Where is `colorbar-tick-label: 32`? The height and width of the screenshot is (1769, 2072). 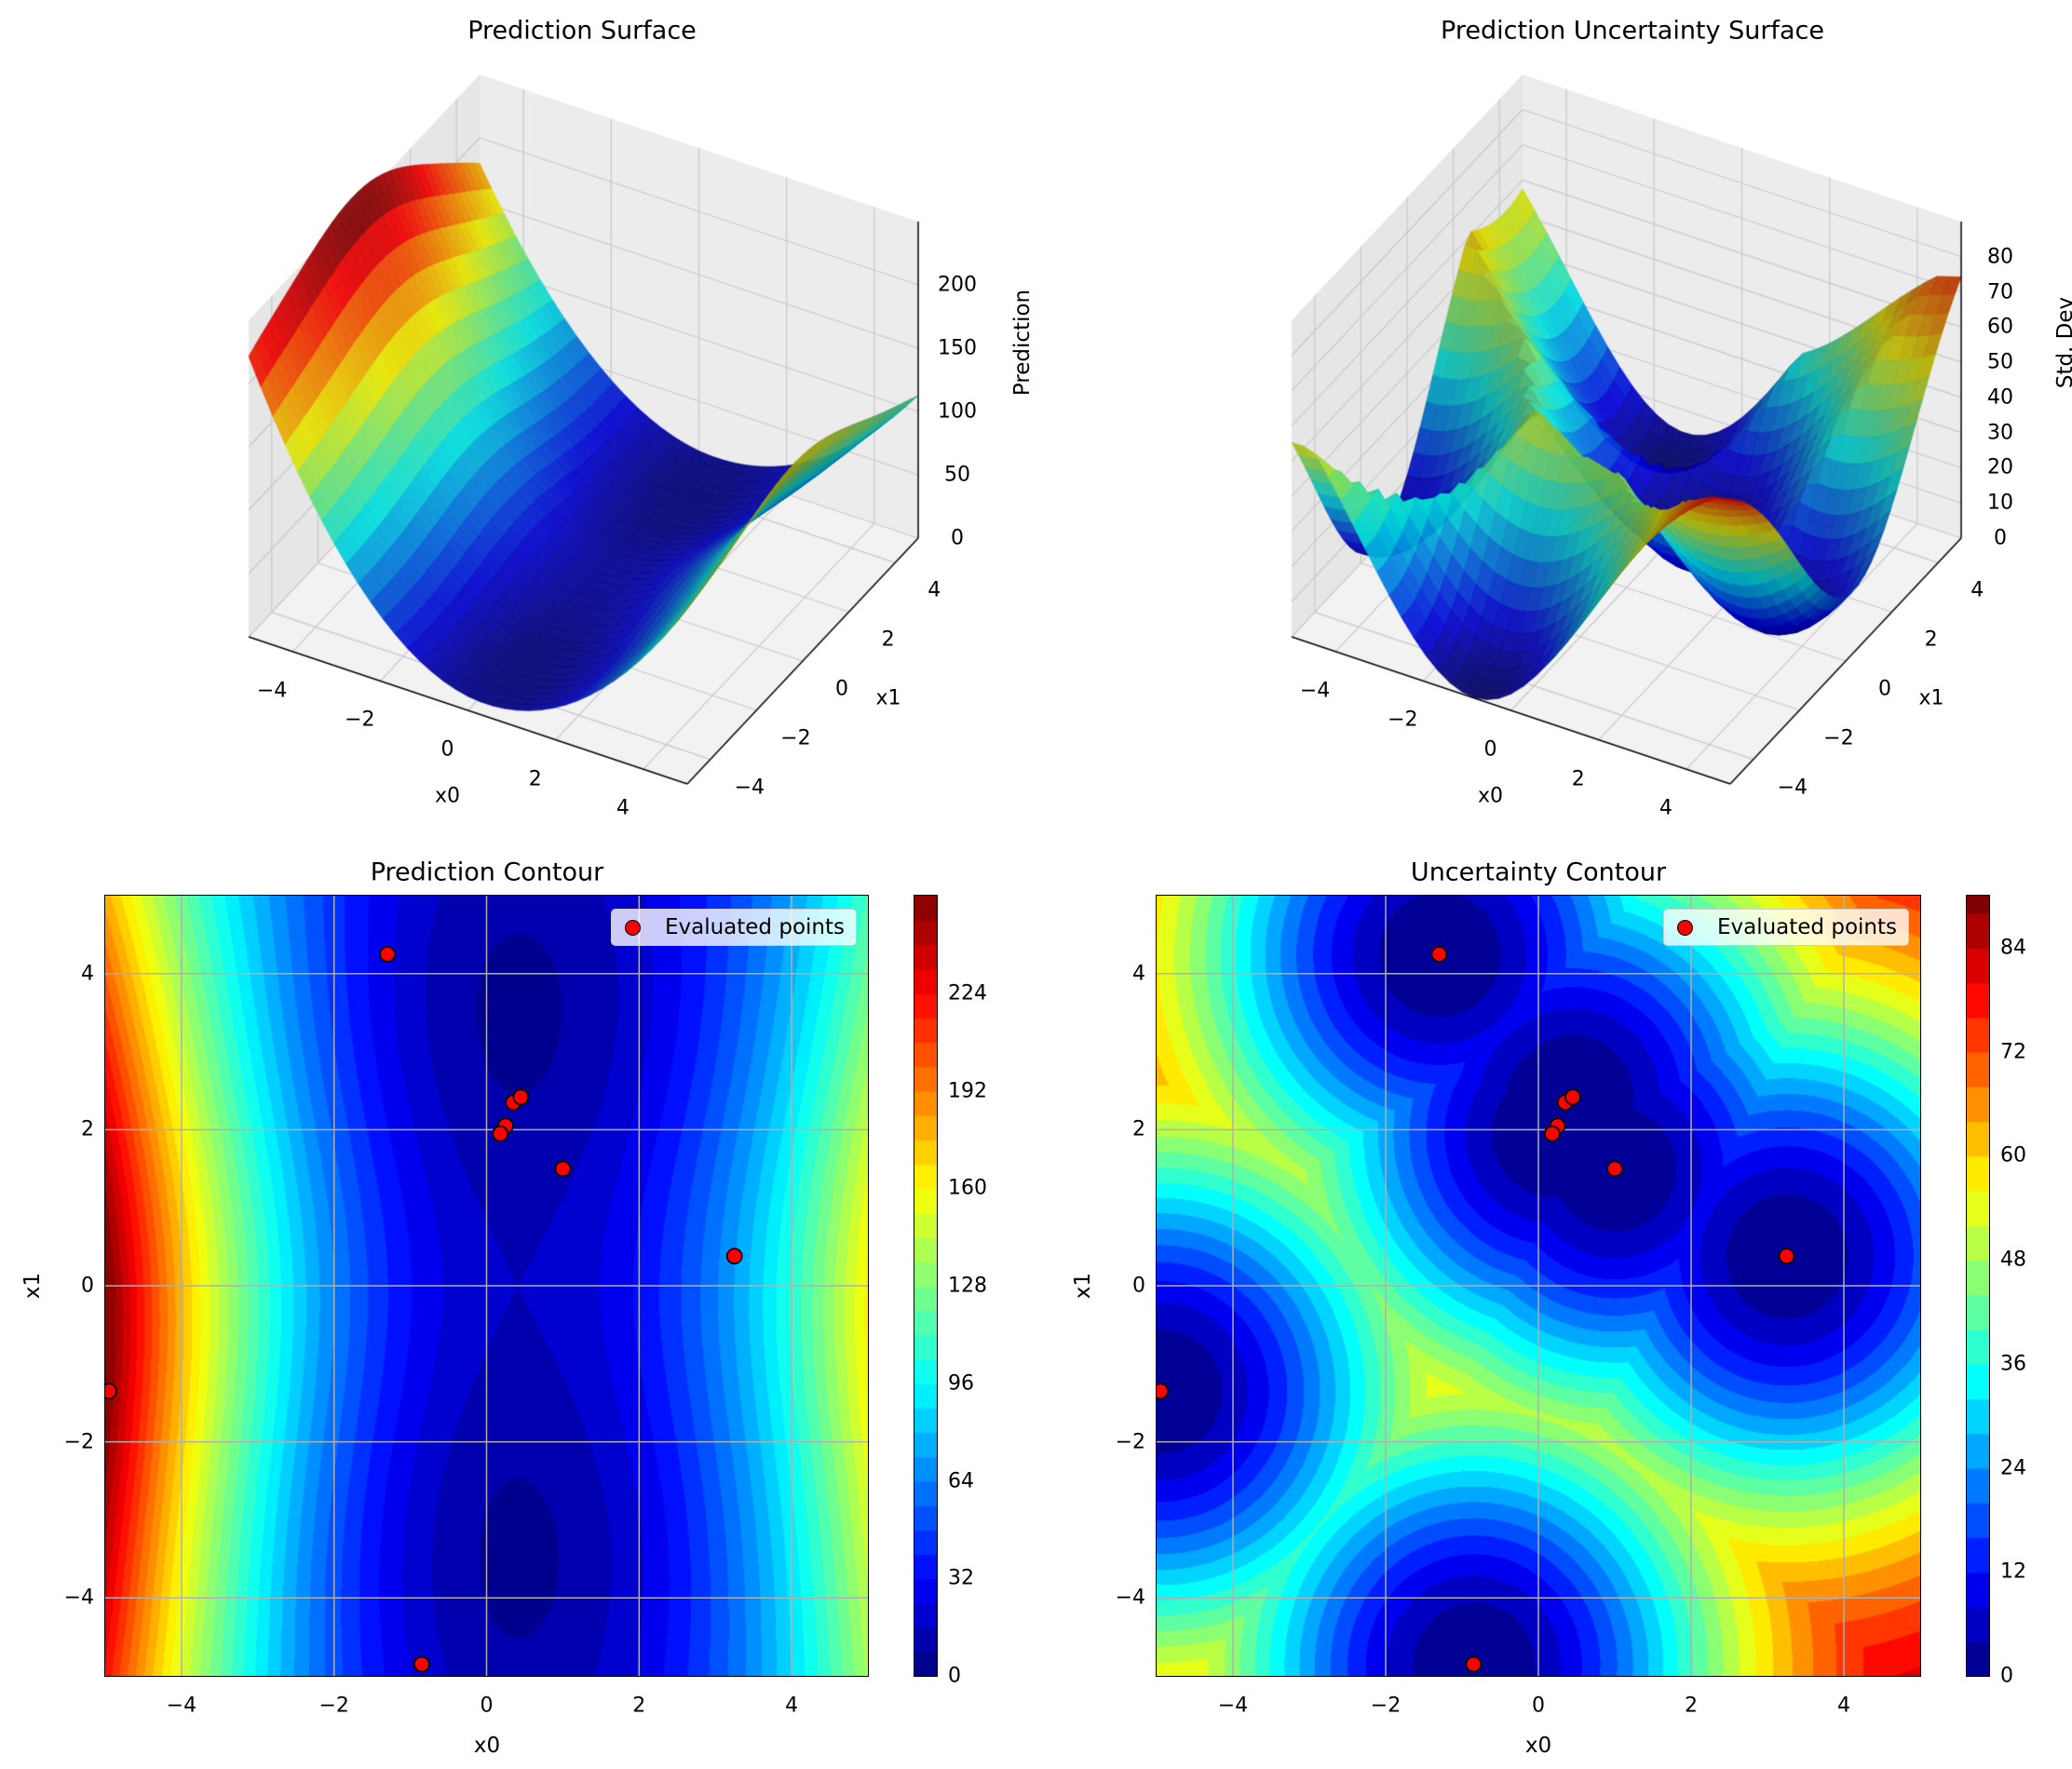
colorbar-tick-label: 32 is located at coordinates (961, 1578).